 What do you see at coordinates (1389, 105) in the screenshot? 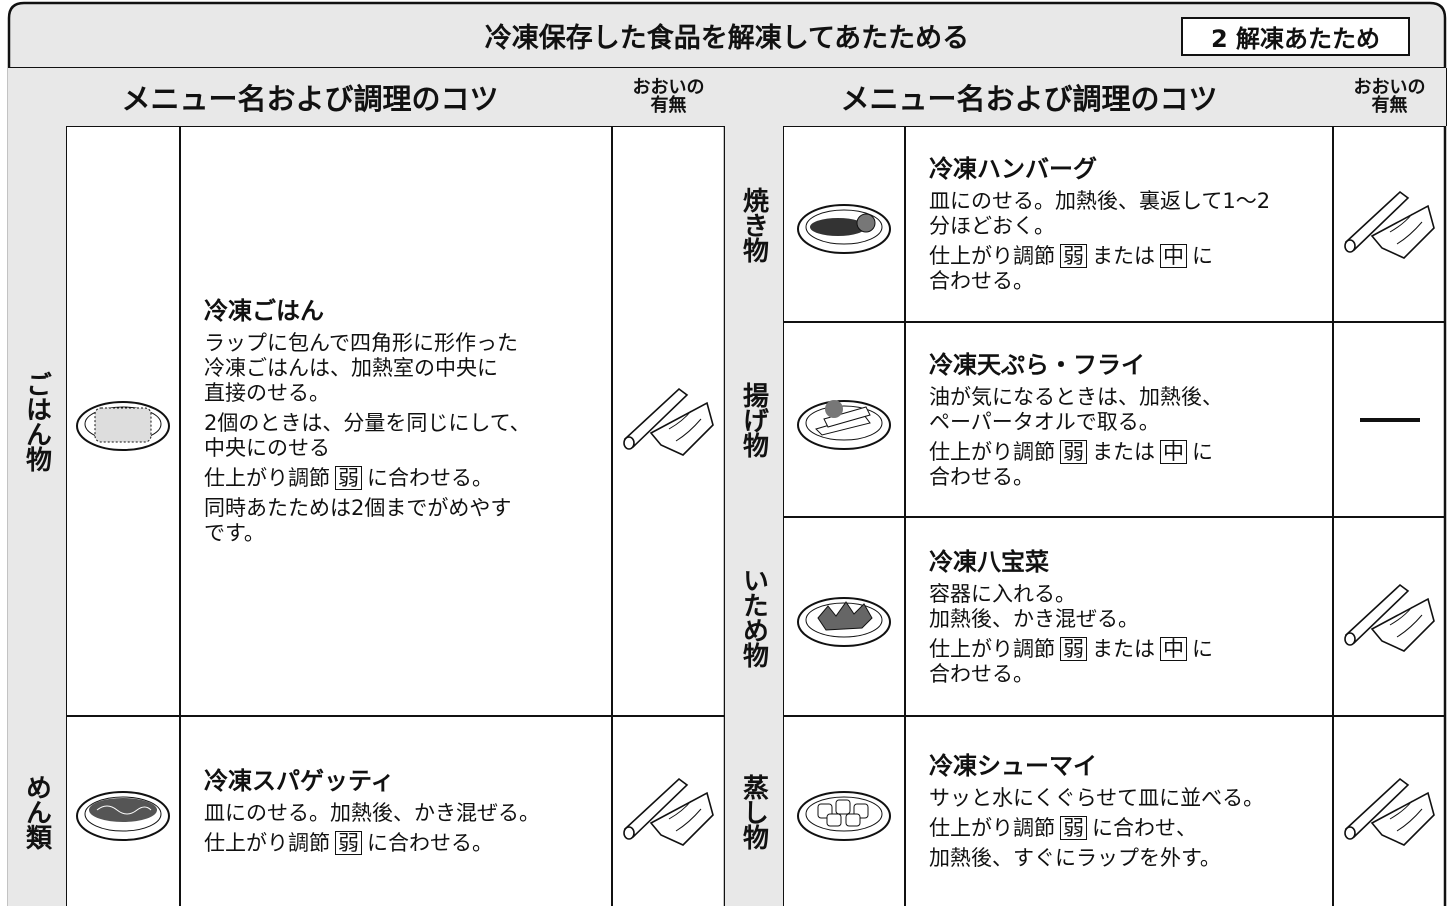
I see `cover-header-line: 有無` at bounding box center [1389, 105].